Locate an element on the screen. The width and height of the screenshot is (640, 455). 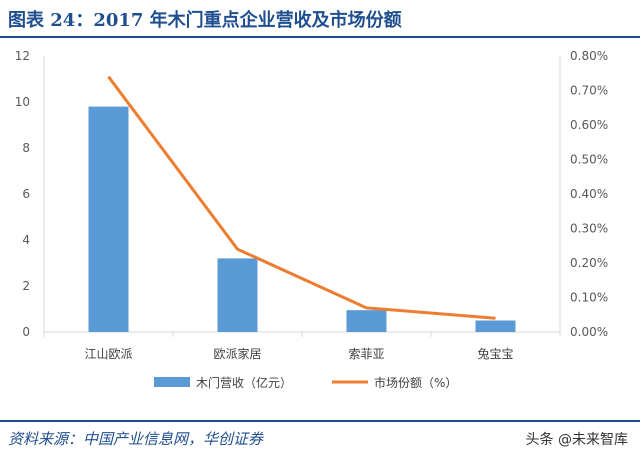
left-tick-label: 4 is located at coordinates (26, 240).